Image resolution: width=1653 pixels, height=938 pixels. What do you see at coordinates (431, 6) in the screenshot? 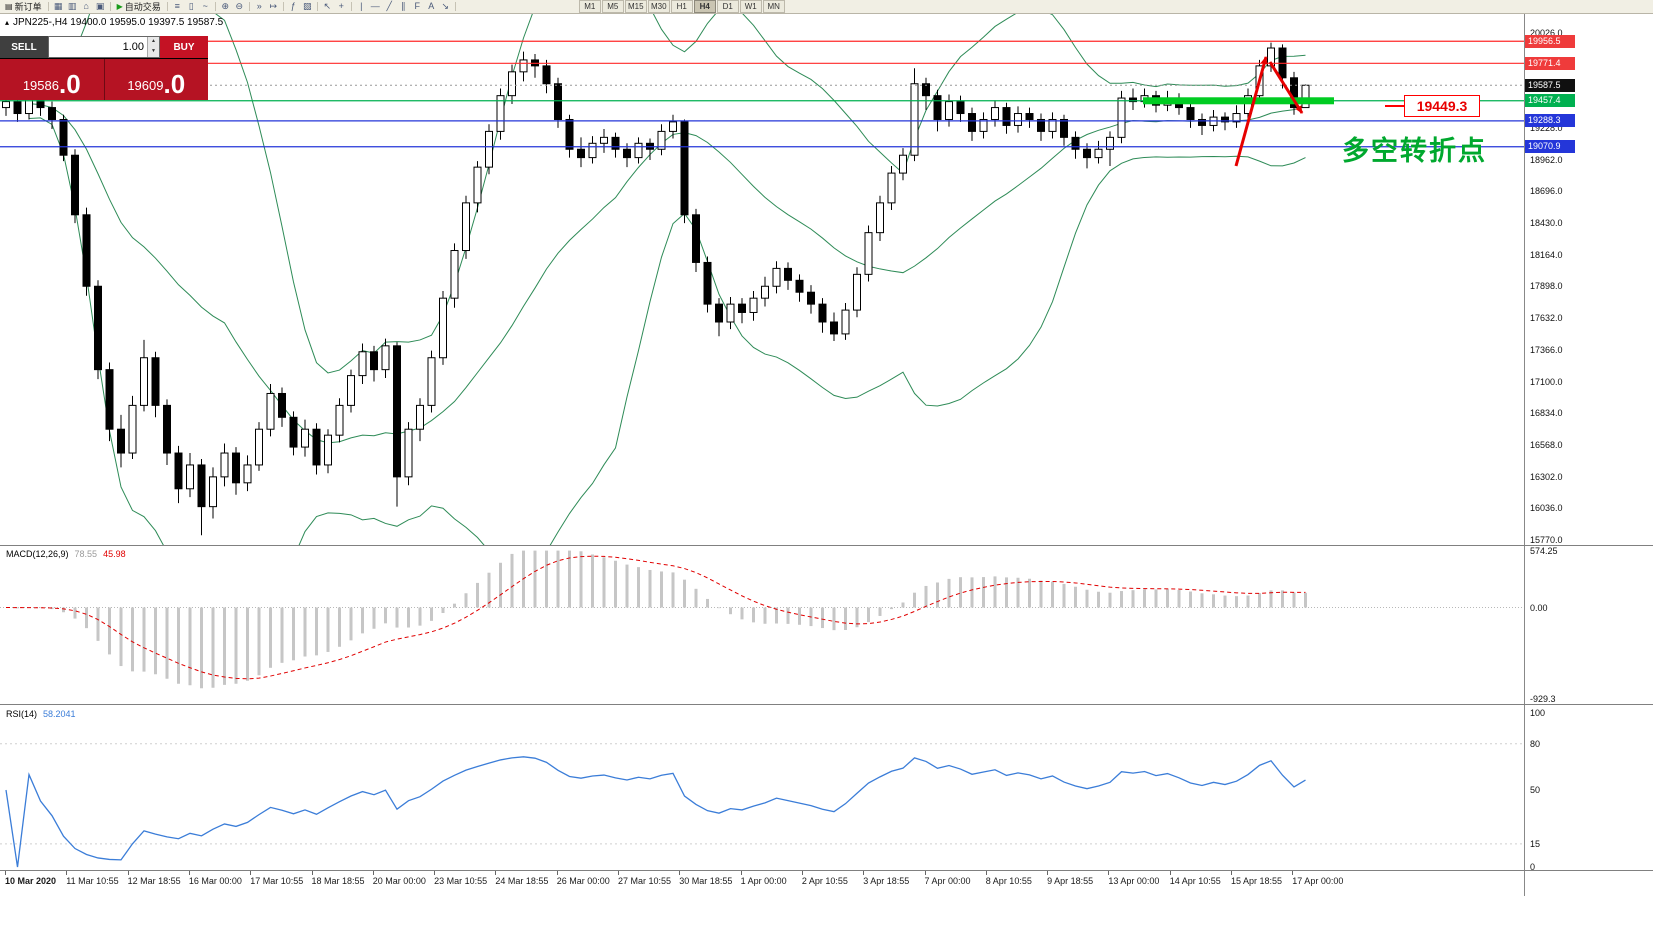
I see `text-label-icon: A` at bounding box center [431, 6].